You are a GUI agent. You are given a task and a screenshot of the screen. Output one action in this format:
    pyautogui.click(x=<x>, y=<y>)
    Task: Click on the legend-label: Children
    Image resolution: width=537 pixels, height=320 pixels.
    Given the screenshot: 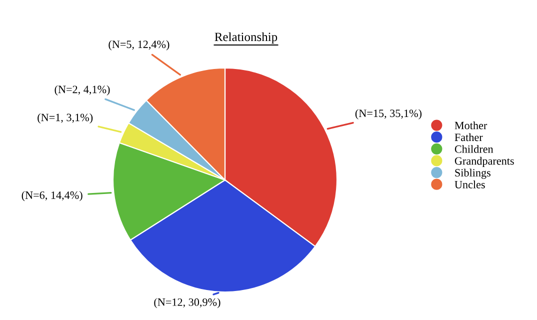 What is the action you would take?
    pyautogui.click(x=474, y=149)
    